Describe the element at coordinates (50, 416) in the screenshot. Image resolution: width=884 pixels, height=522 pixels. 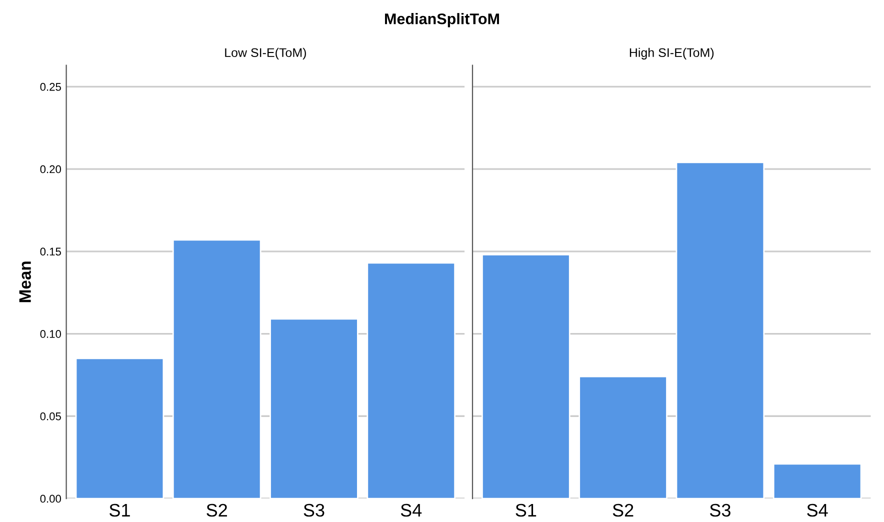
I see `y-tick-label: 0.05` at that location.